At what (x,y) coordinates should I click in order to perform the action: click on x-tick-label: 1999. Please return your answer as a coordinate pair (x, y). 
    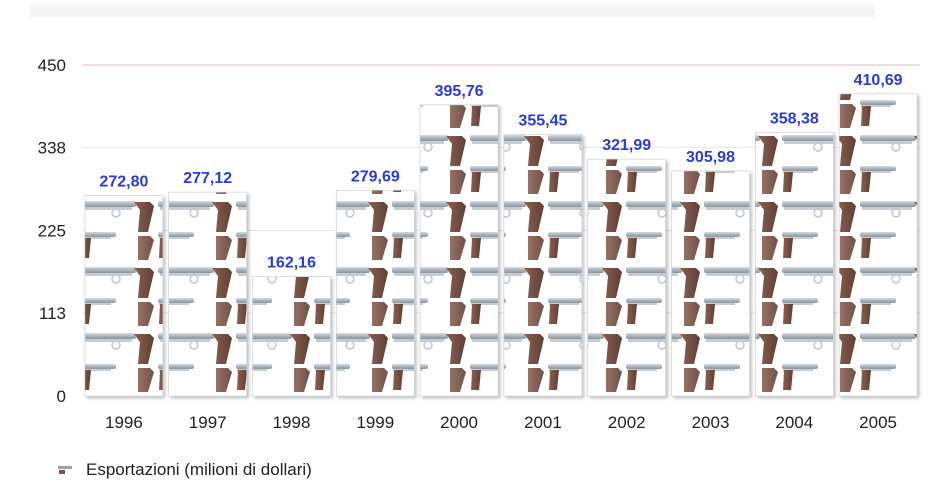
    Looking at the image, I should click on (375, 422).